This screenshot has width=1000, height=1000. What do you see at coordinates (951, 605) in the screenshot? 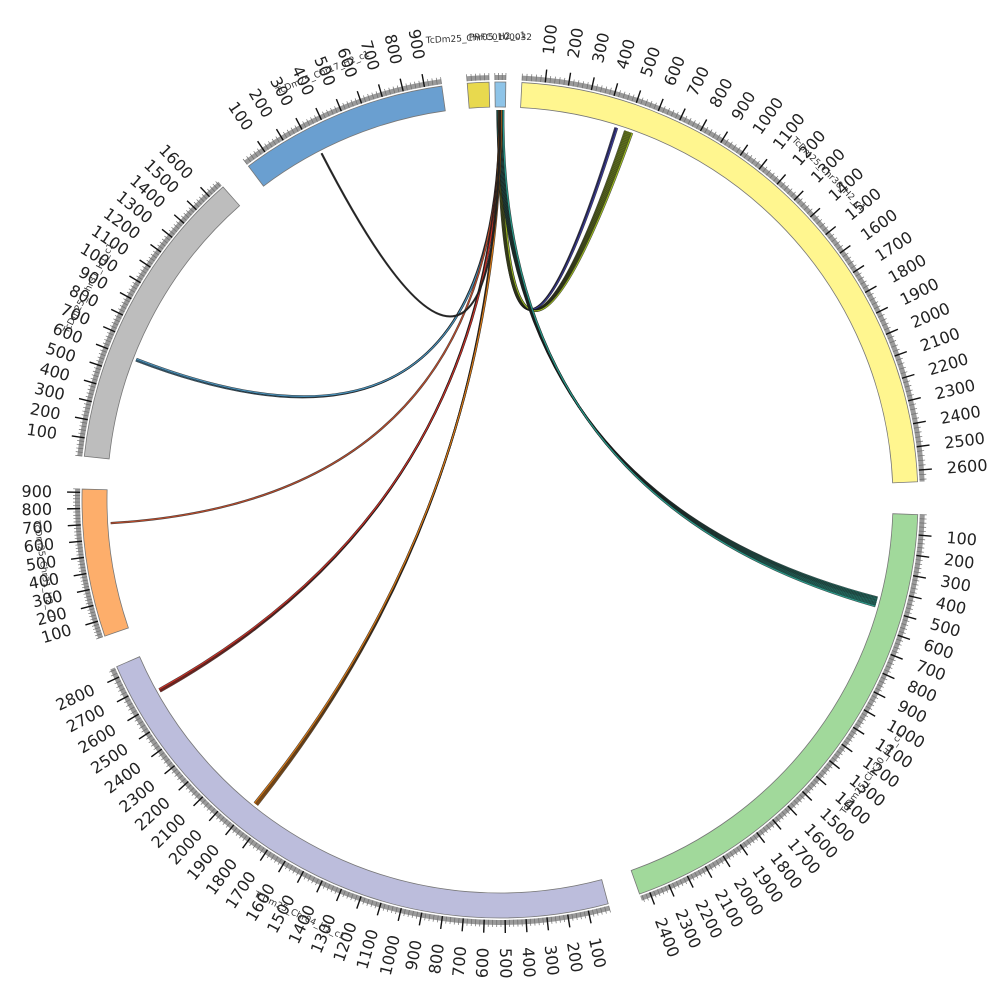
I see `tick-label: 400` at bounding box center [951, 605].